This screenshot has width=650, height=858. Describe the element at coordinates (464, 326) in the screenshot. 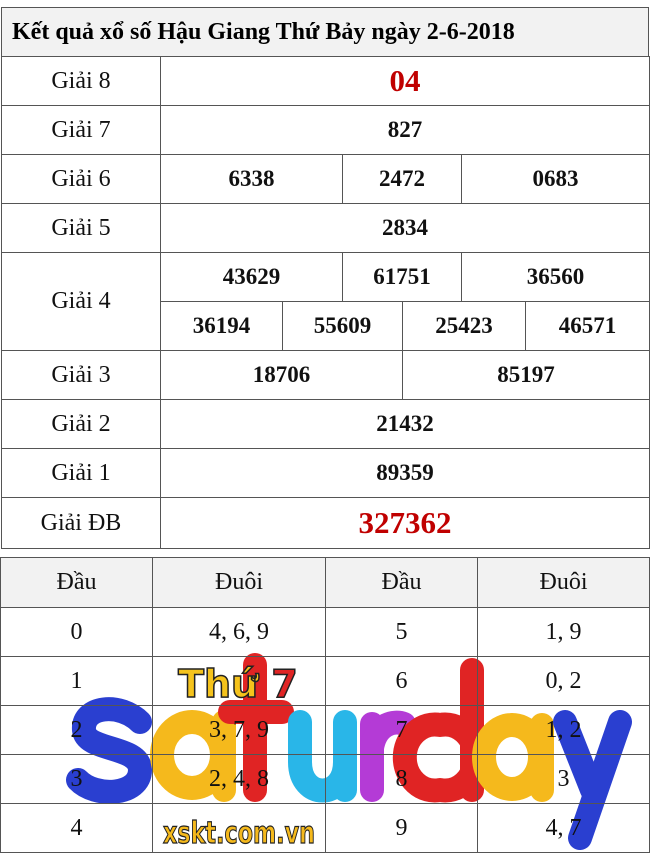

I see `prize-value-4: 25423` at that location.